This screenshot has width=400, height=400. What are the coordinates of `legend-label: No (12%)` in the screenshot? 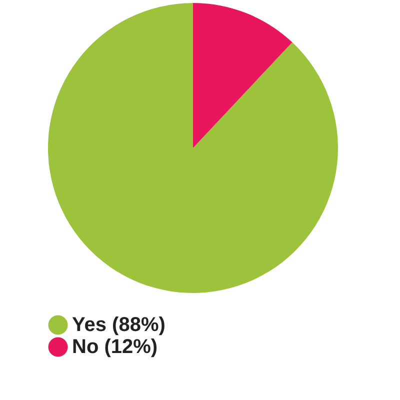 It's located at (115, 347).